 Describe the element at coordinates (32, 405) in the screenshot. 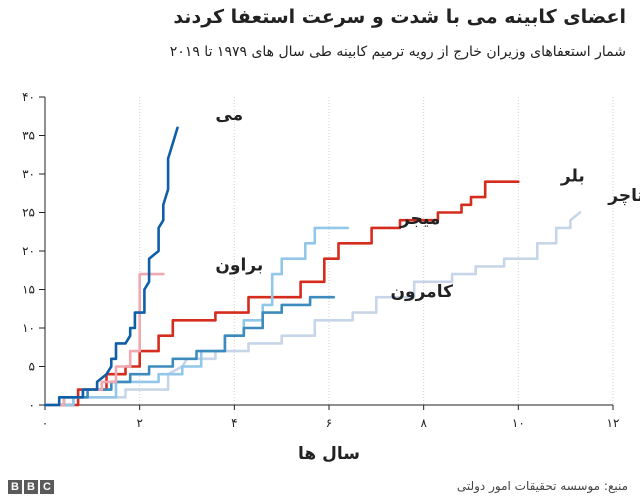

I see `y-tick-label: ۰` at that location.